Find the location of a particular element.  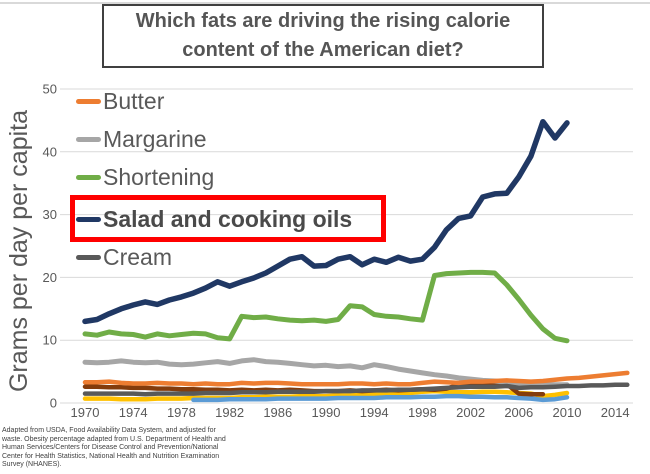

shortening-legend-swatch is located at coordinates (88, 177).